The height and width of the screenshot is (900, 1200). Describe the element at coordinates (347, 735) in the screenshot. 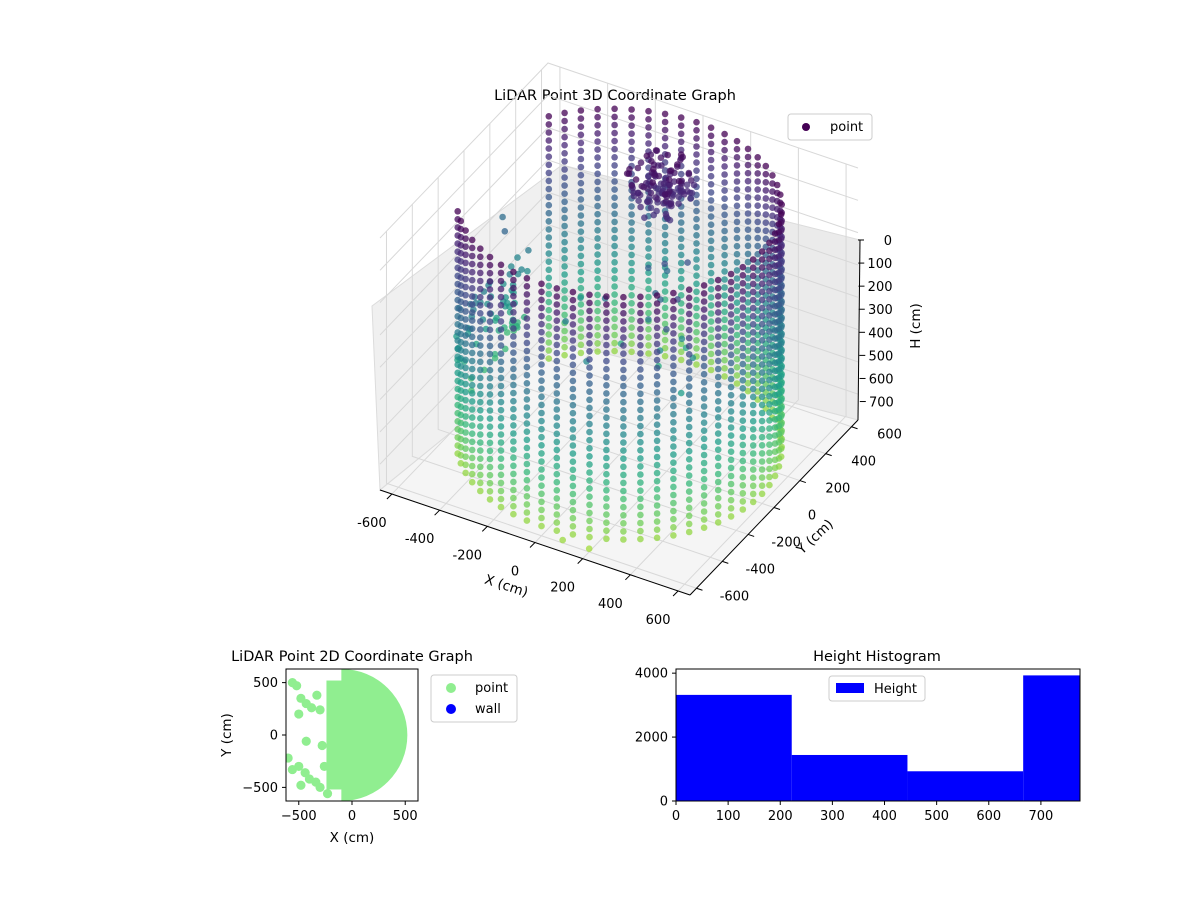

I see `points-2d` at that location.